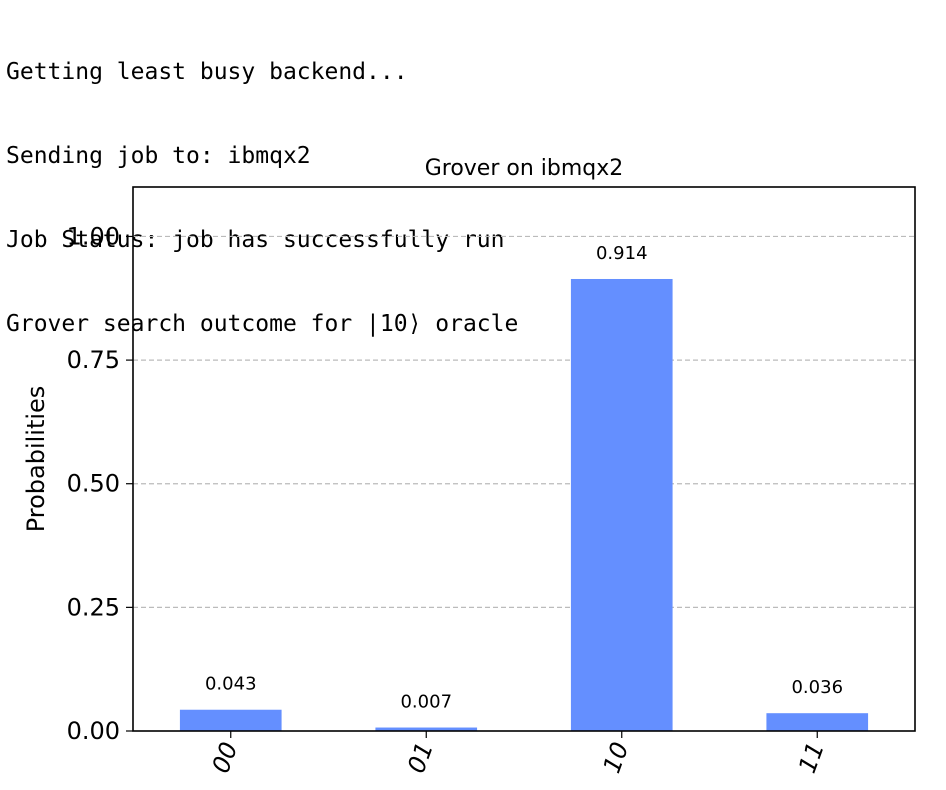  What do you see at coordinates (616, 757) in the screenshot?
I see `x-tick-label-10: 10` at bounding box center [616, 757].